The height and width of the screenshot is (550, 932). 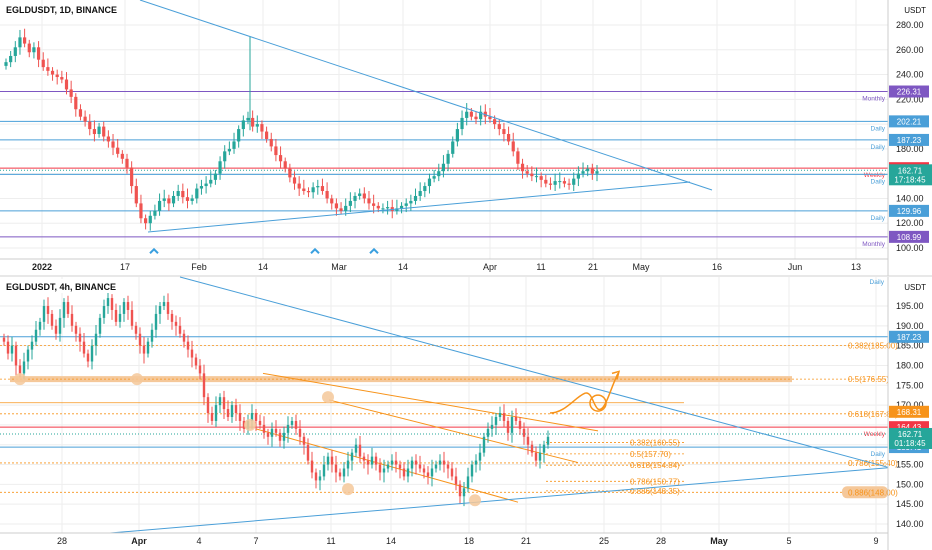 What do you see at coordinates (444, 265) in the screenshot?
I see `top-time-axis: 2022 17 Feb 14 Mar 14 Apr 11 21 May 16 Jun 13` at bounding box center [444, 265].